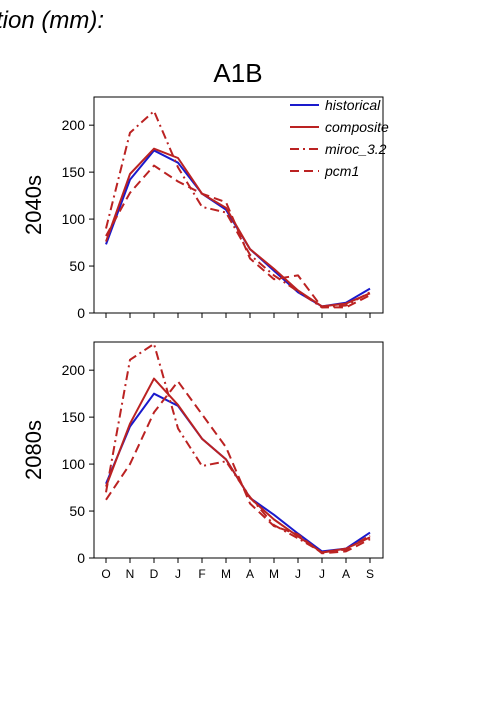 The width and height of the screenshot is (501, 709). Describe the element at coordinates (237, 73) in the screenshot. I see `scenario-title: A1B` at that location.